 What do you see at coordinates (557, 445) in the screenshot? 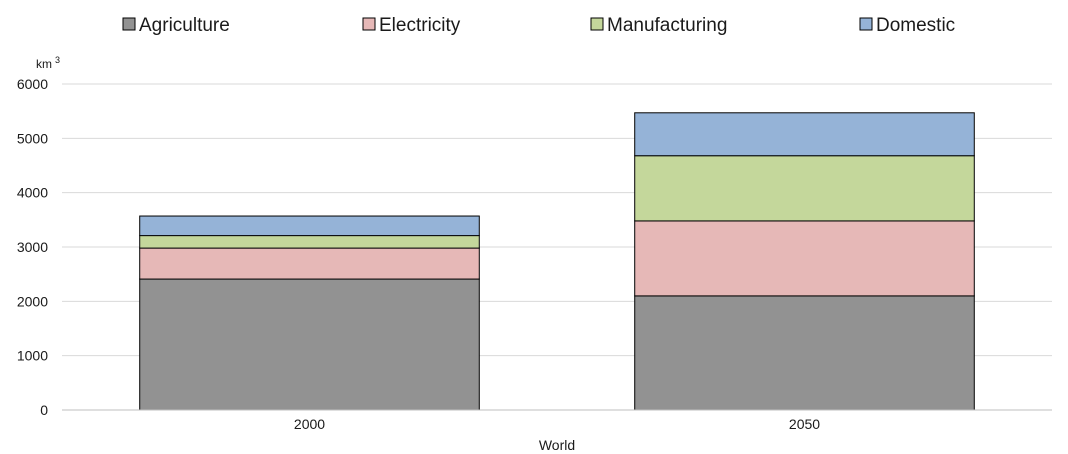
I see `x-axis-title: World` at bounding box center [557, 445].